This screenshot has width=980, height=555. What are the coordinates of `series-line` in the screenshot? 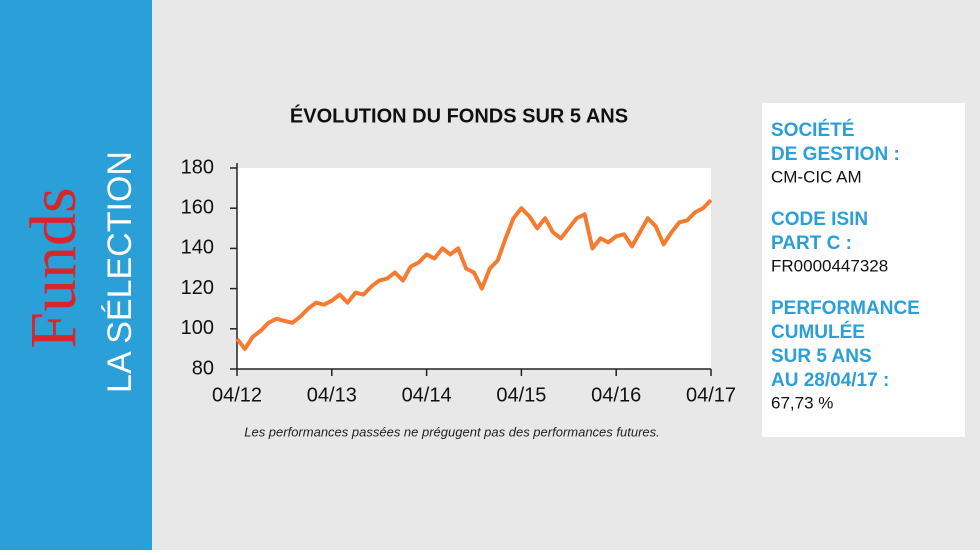 It's located at (474, 274).